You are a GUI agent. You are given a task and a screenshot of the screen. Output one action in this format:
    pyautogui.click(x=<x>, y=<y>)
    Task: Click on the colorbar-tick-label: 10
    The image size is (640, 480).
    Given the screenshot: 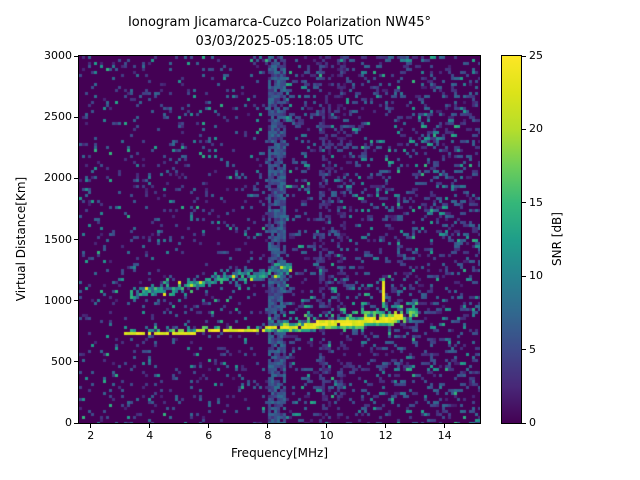 What is the action you would take?
    pyautogui.click(x=536, y=276)
    